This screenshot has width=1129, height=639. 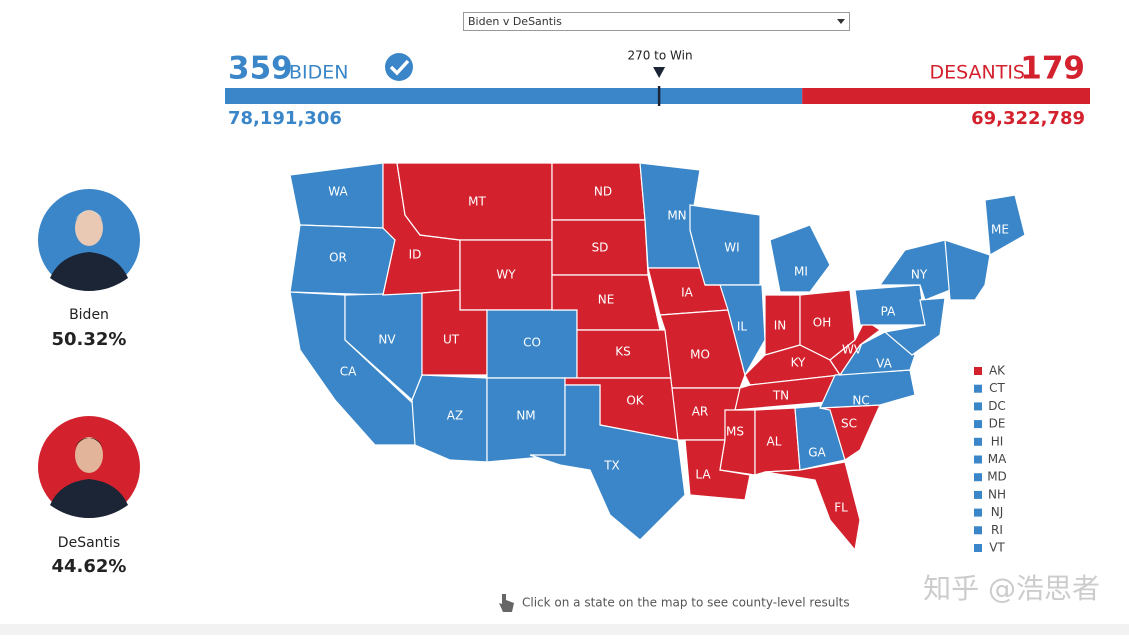 I want to click on state: WA, so click(x=336, y=195).